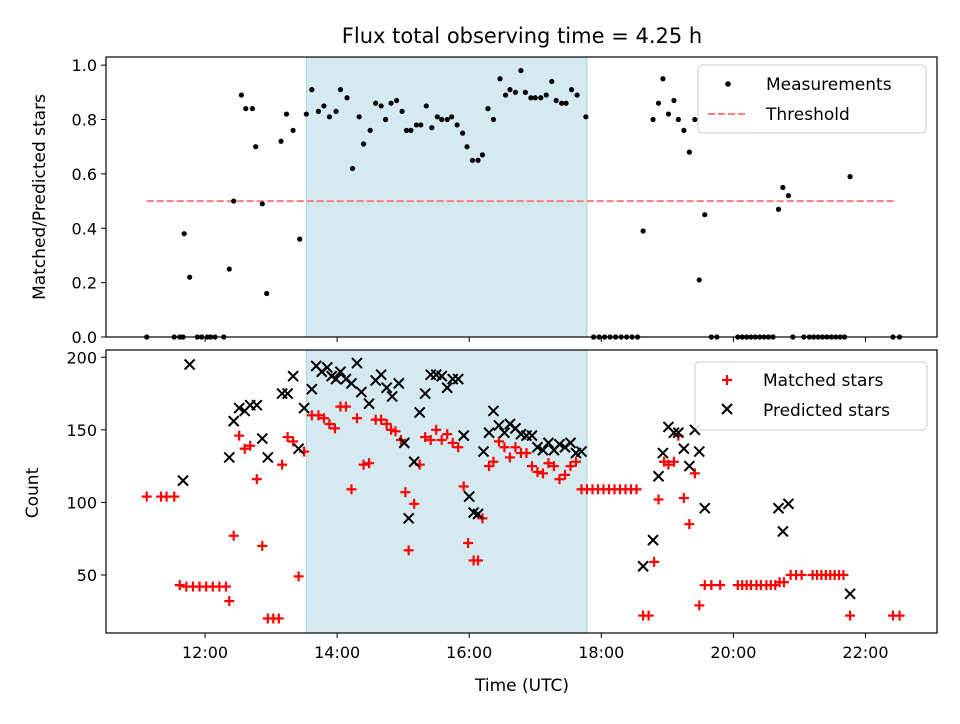 This screenshot has width=960, height=724. What do you see at coordinates (84, 228) in the screenshot?
I see `y-tick-label: 0.4` at bounding box center [84, 228].